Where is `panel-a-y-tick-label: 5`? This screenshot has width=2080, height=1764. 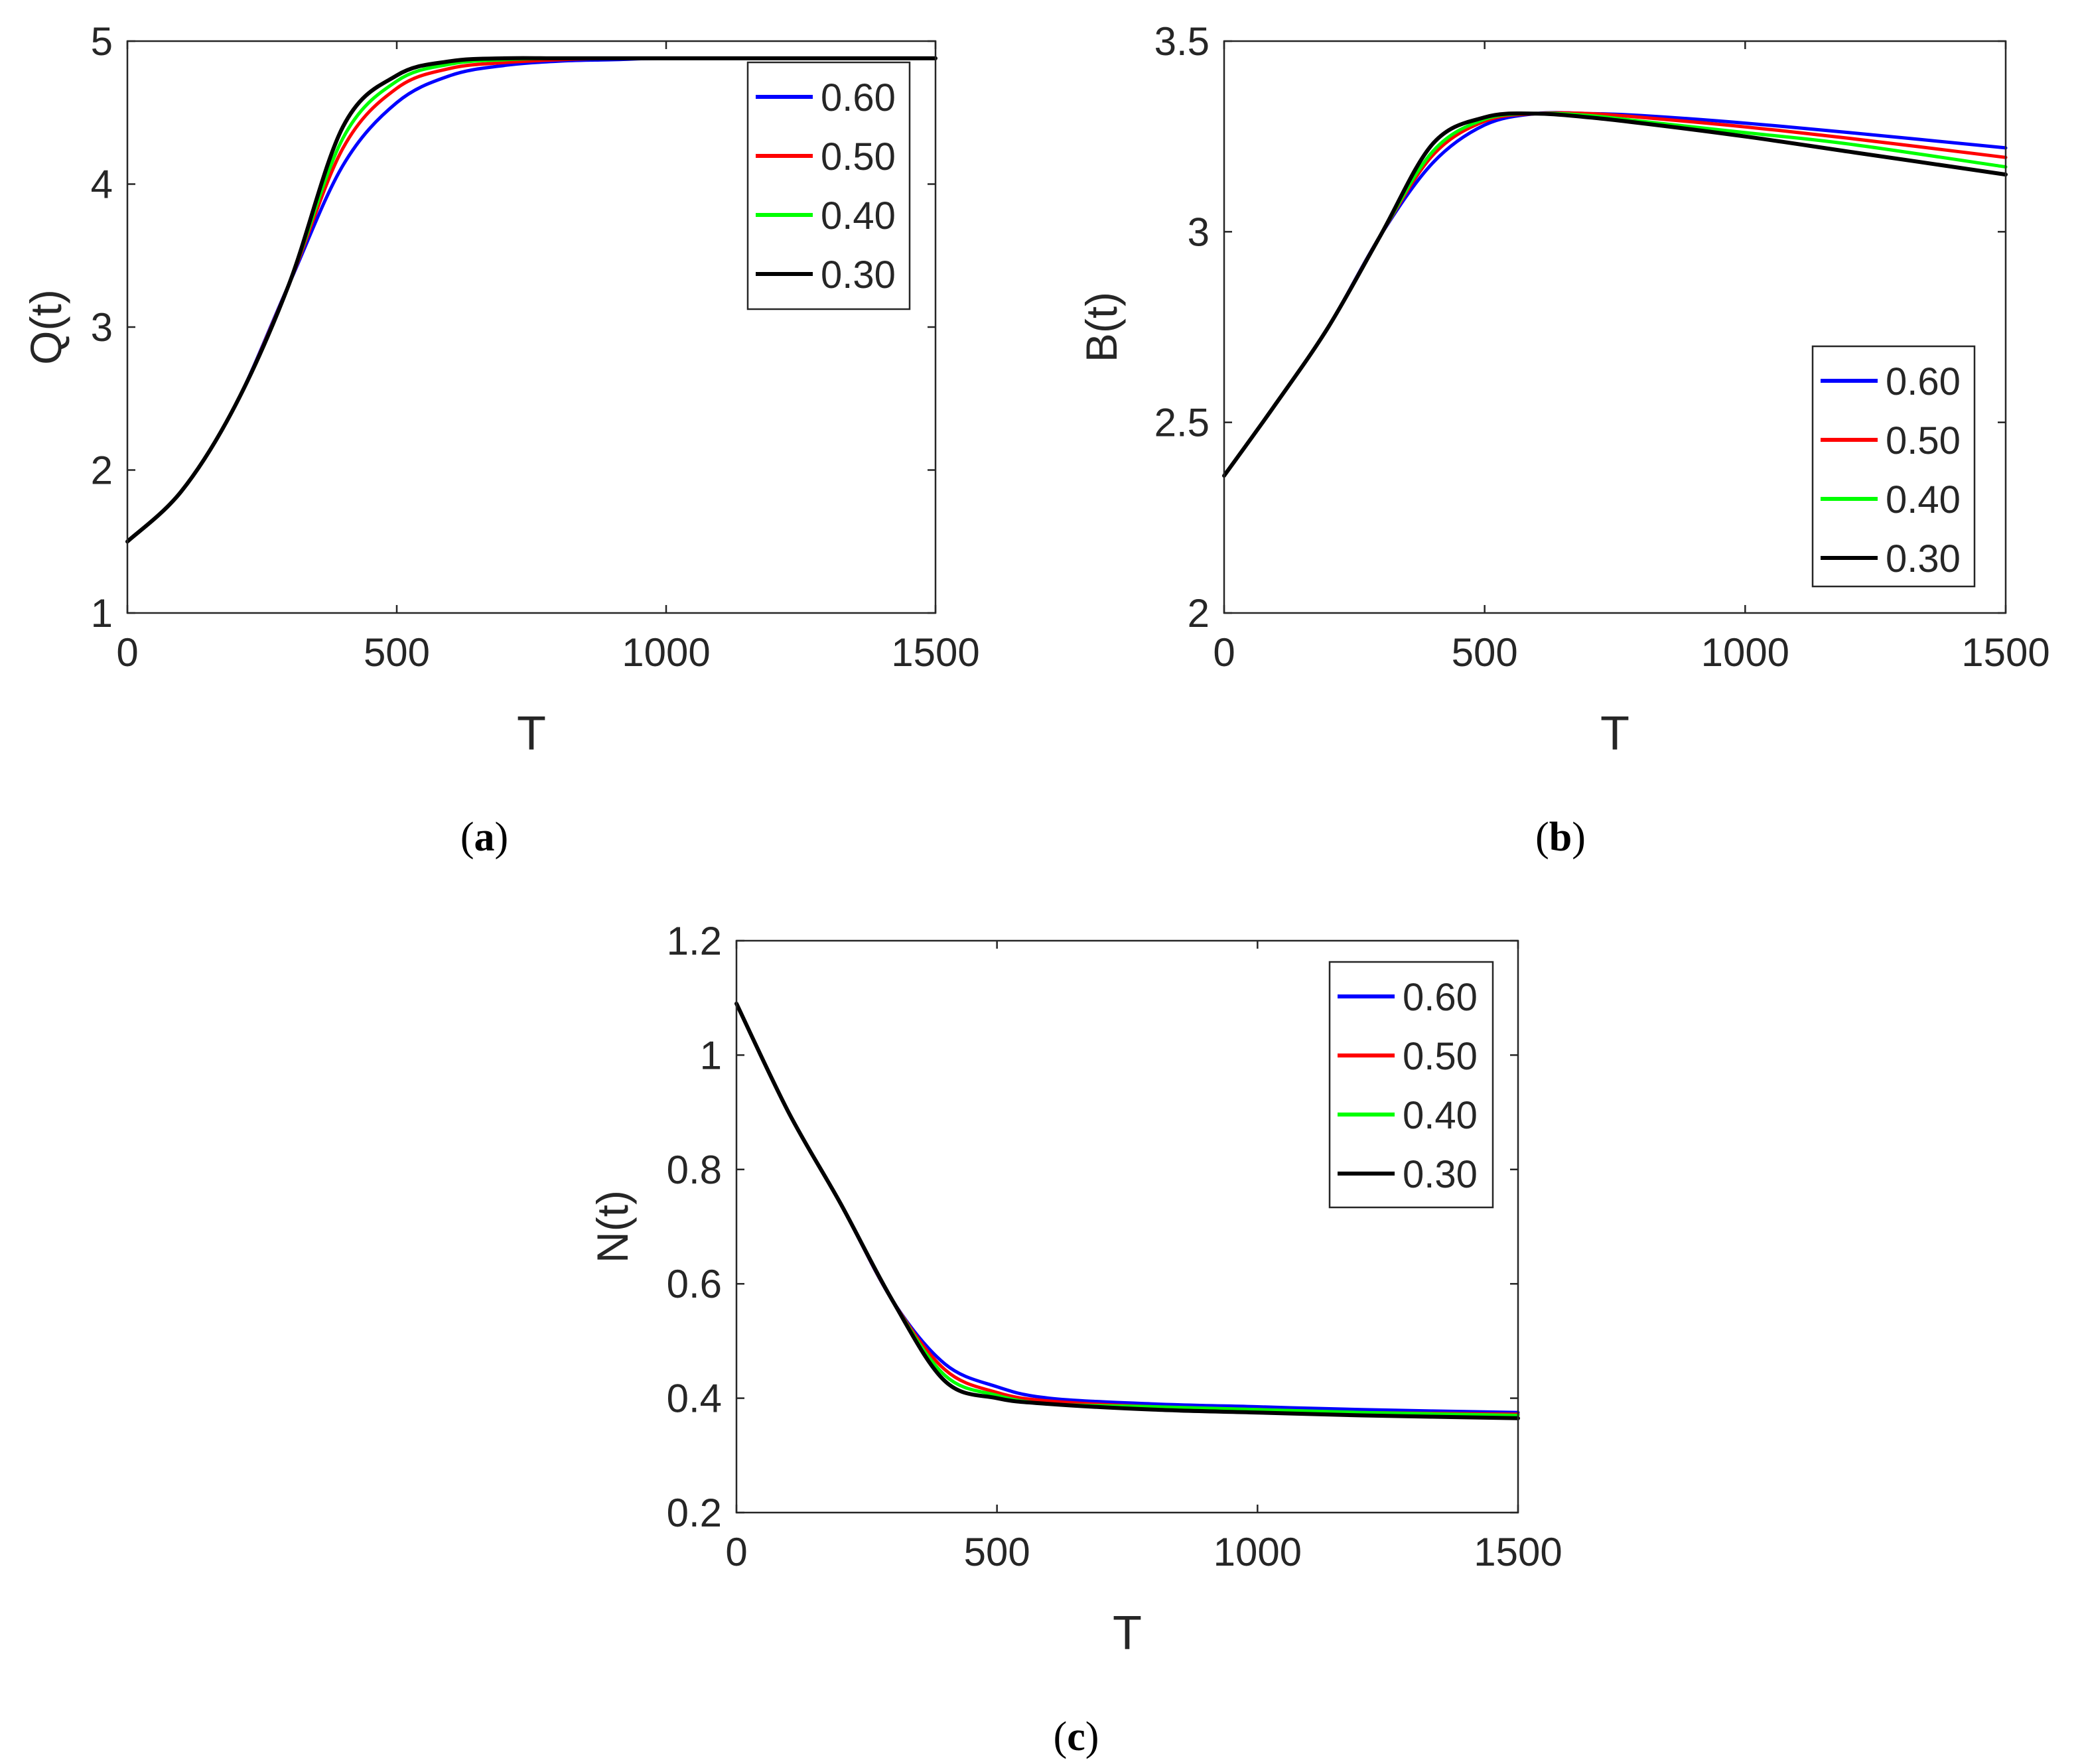 panel-a-y-tick-label: 5 is located at coordinates (102, 42).